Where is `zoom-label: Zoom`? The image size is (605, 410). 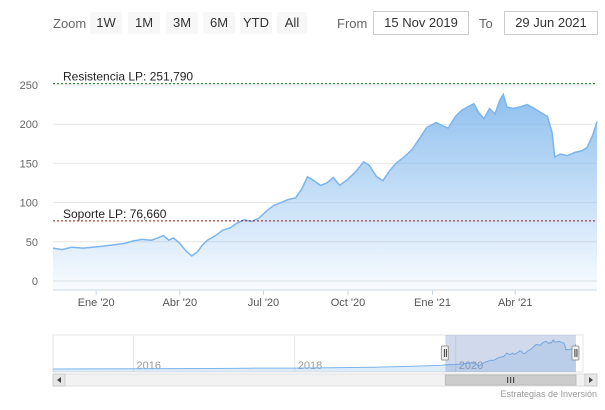
zoom-label: Zoom is located at coordinates (70, 23).